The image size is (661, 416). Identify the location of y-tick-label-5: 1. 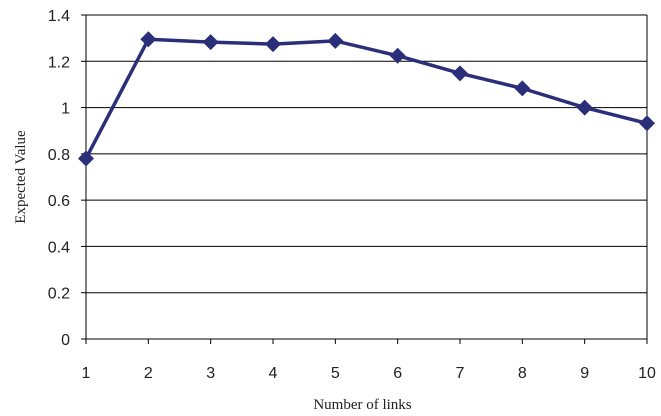
(65, 109).